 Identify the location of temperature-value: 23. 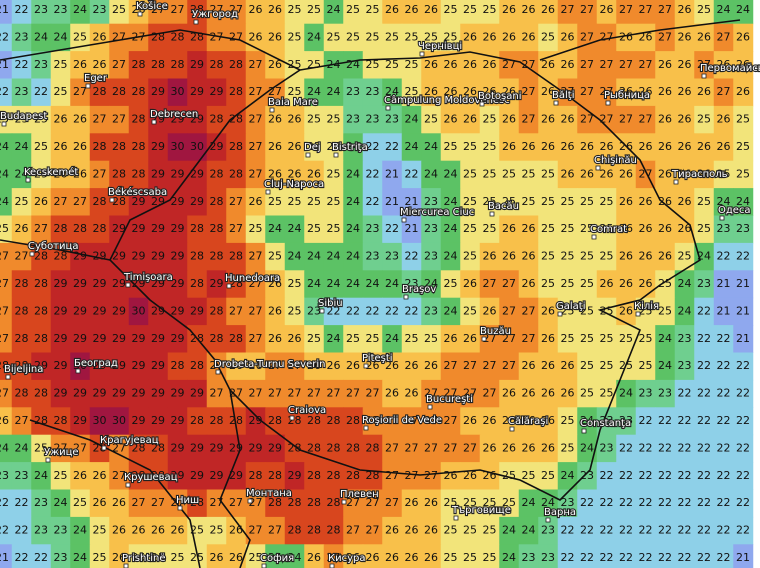
(529, 557).